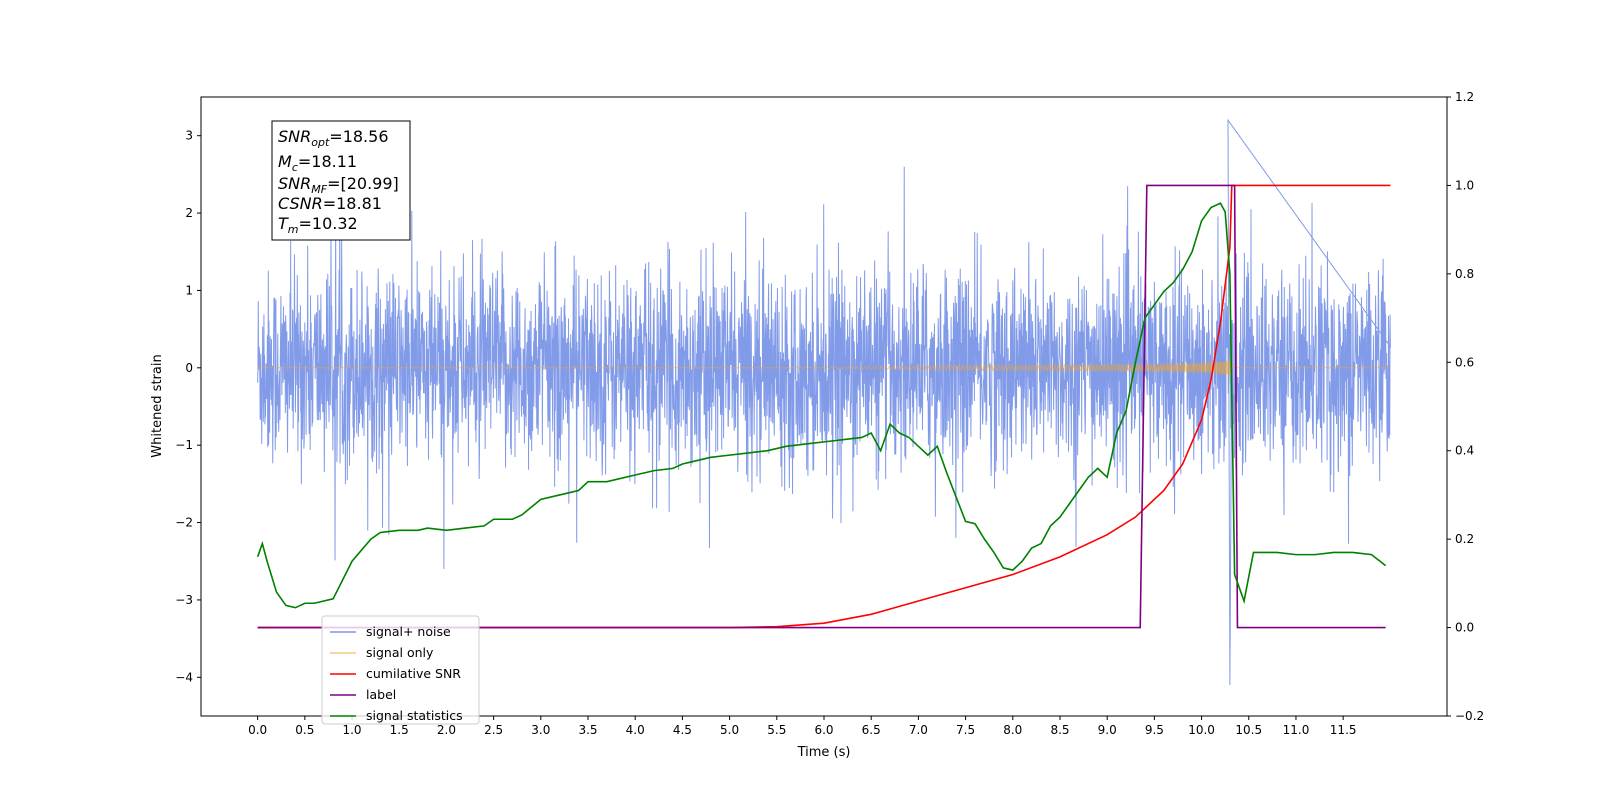 The height and width of the screenshot is (804, 1600). Describe the element at coordinates (330, 203) in the screenshot. I see `info-csnr: CSNR=18.81` at that location.